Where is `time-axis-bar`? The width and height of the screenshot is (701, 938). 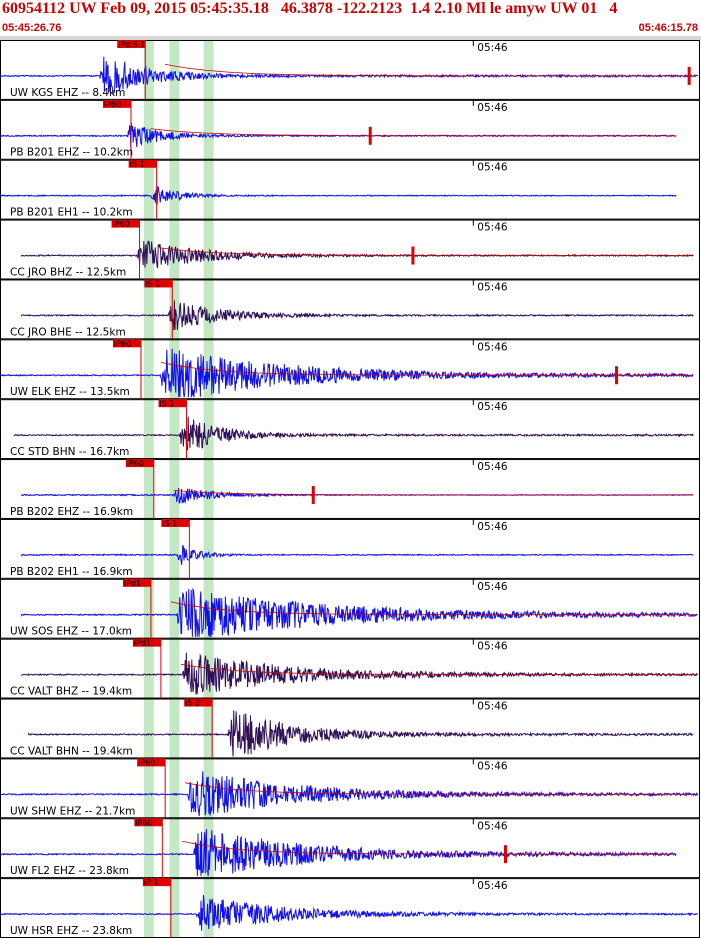
time-axis-bar is located at coordinates (350, 38).